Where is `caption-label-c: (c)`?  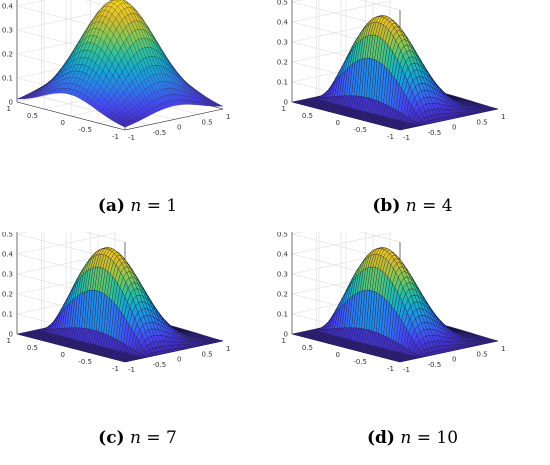 caption-label-c: (c) is located at coordinates (111, 438).